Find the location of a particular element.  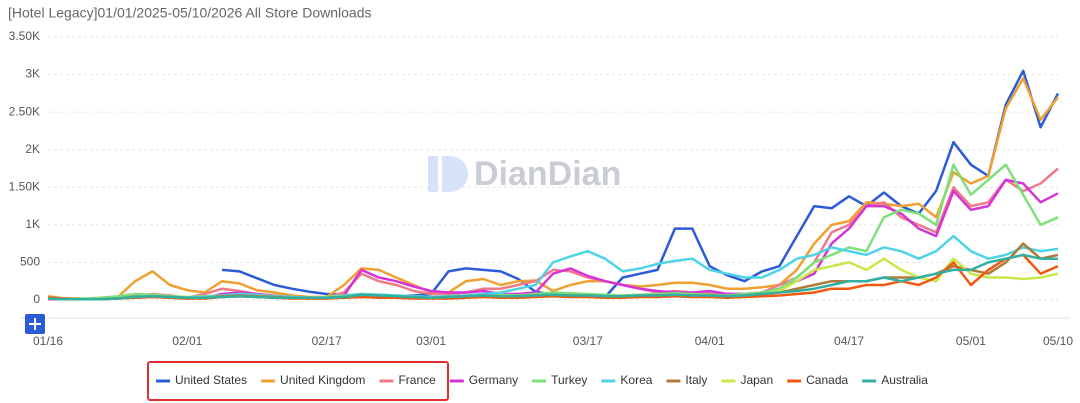

legend-item: Australia is located at coordinates (895, 380).